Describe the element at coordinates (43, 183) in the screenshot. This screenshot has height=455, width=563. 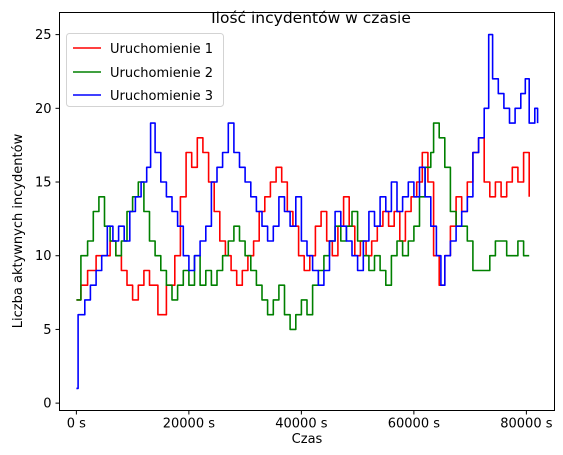
I see `y-tick-label: 15` at that location.